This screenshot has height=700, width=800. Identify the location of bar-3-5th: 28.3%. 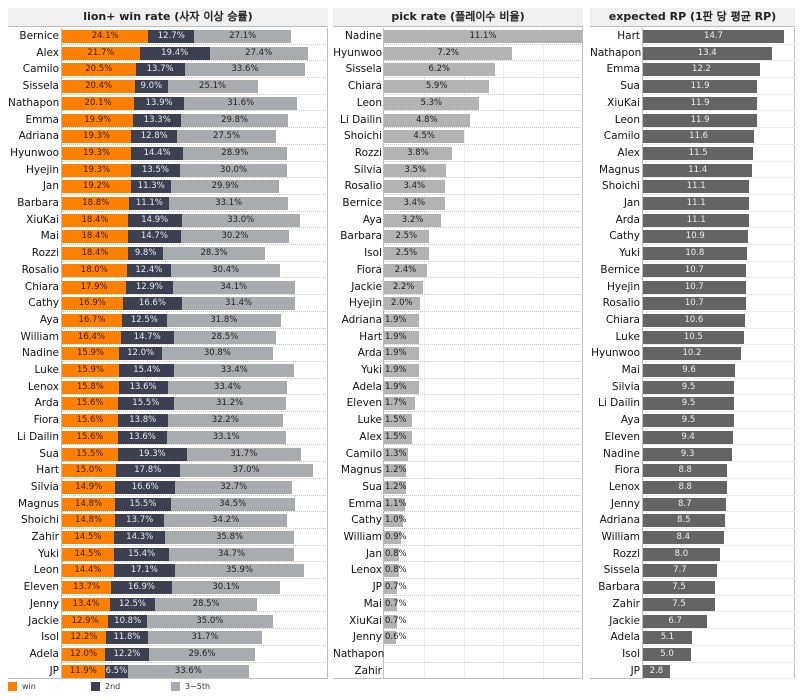
(214, 254).